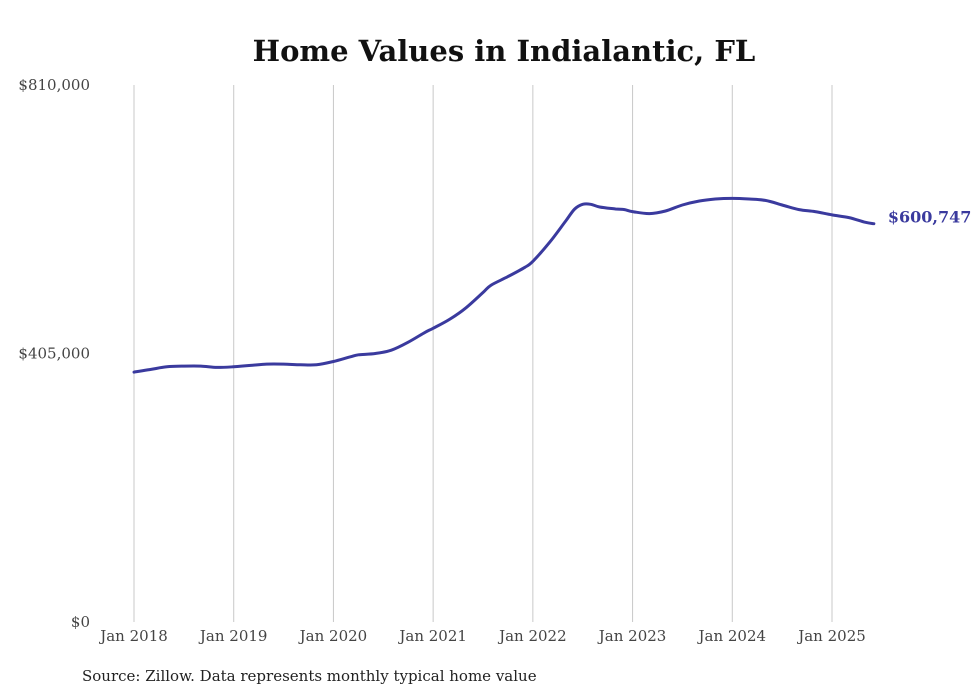 The width and height of the screenshot is (980, 699). I want to click on x-tick-label: Jan 2022, so click(532, 636).